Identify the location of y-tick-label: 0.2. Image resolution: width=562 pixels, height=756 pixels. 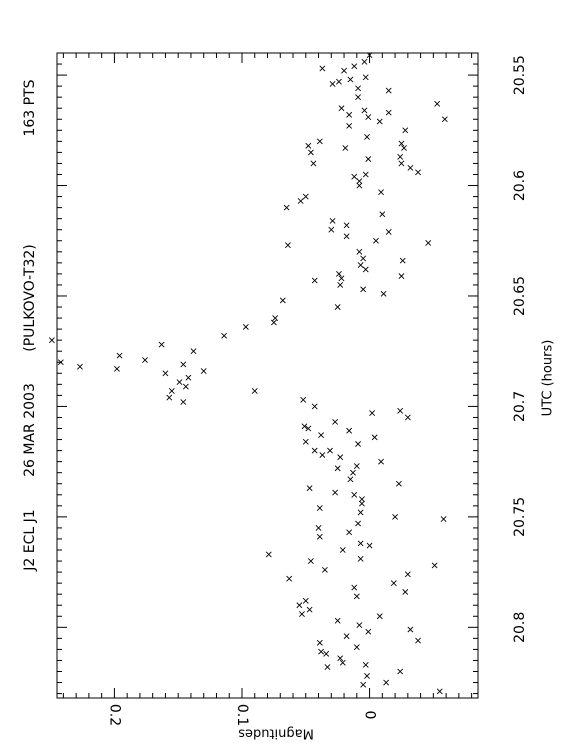
(114, 715).